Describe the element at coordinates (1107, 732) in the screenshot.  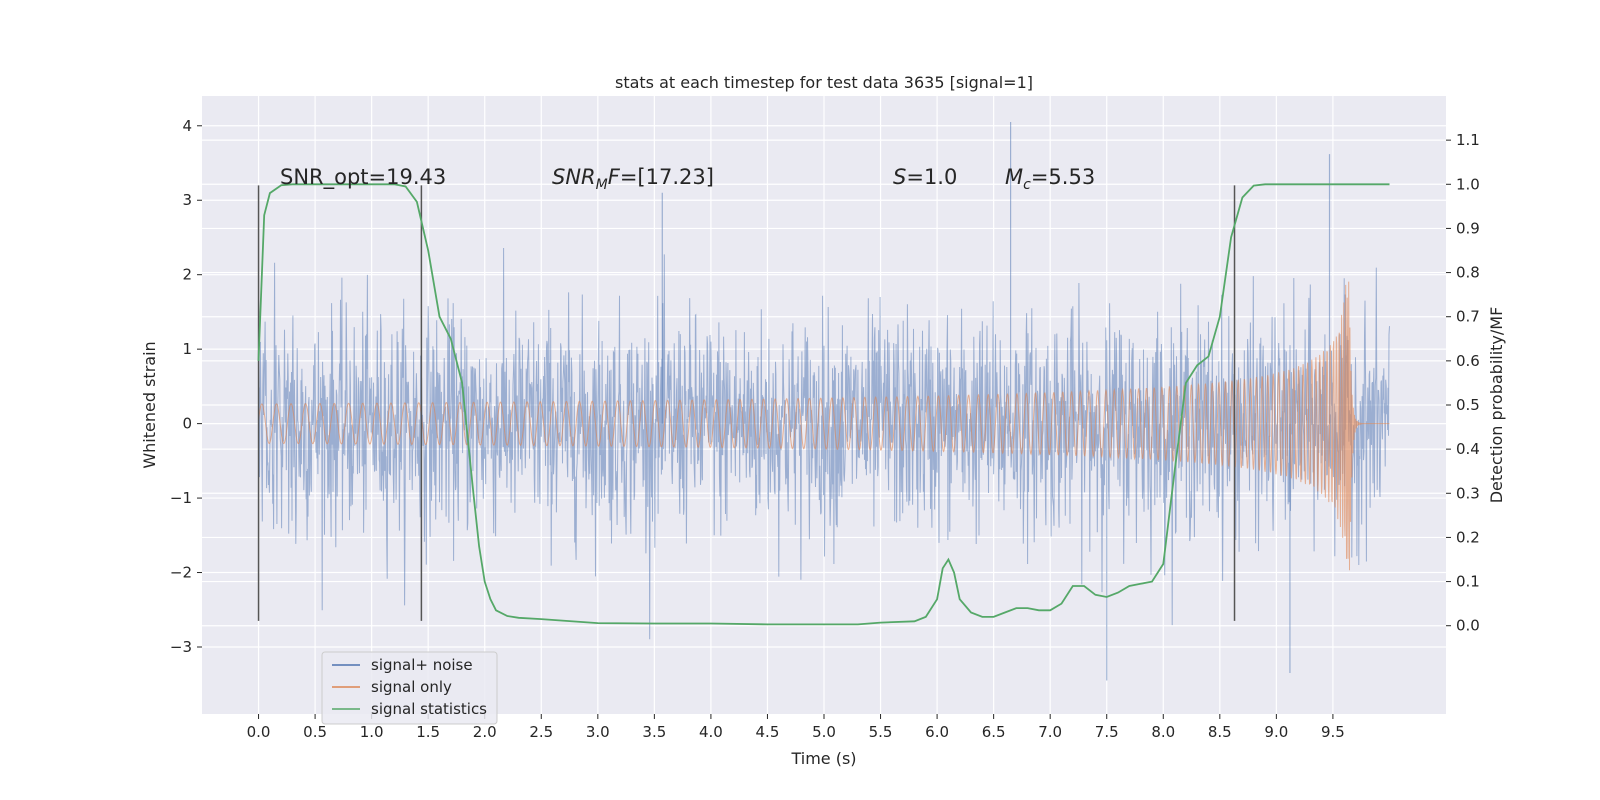
I see `x-tick-label: 7.5` at that location.